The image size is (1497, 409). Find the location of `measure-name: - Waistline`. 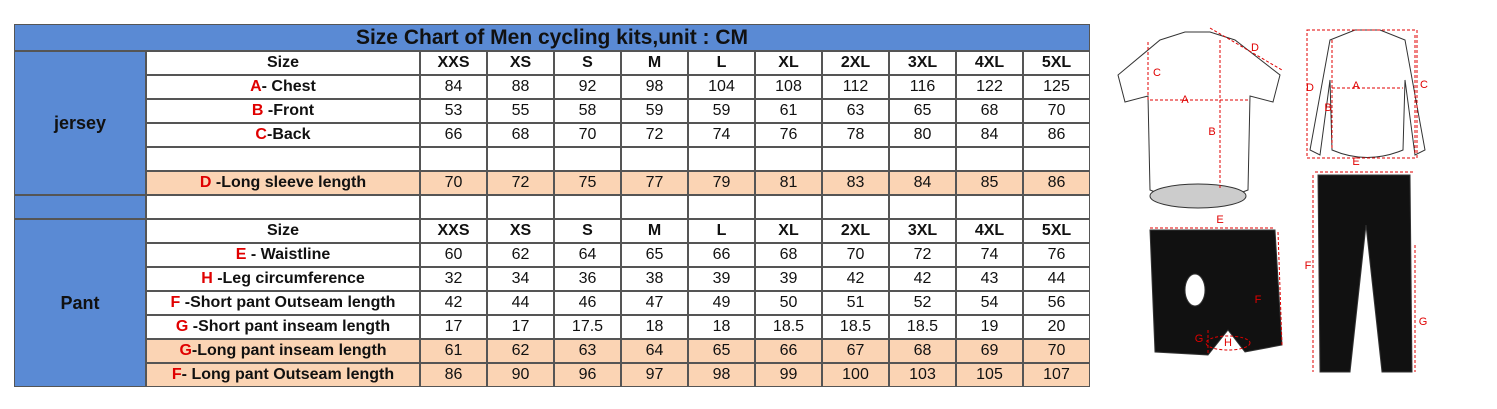

measure-name: - Waistline is located at coordinates (288, 254).